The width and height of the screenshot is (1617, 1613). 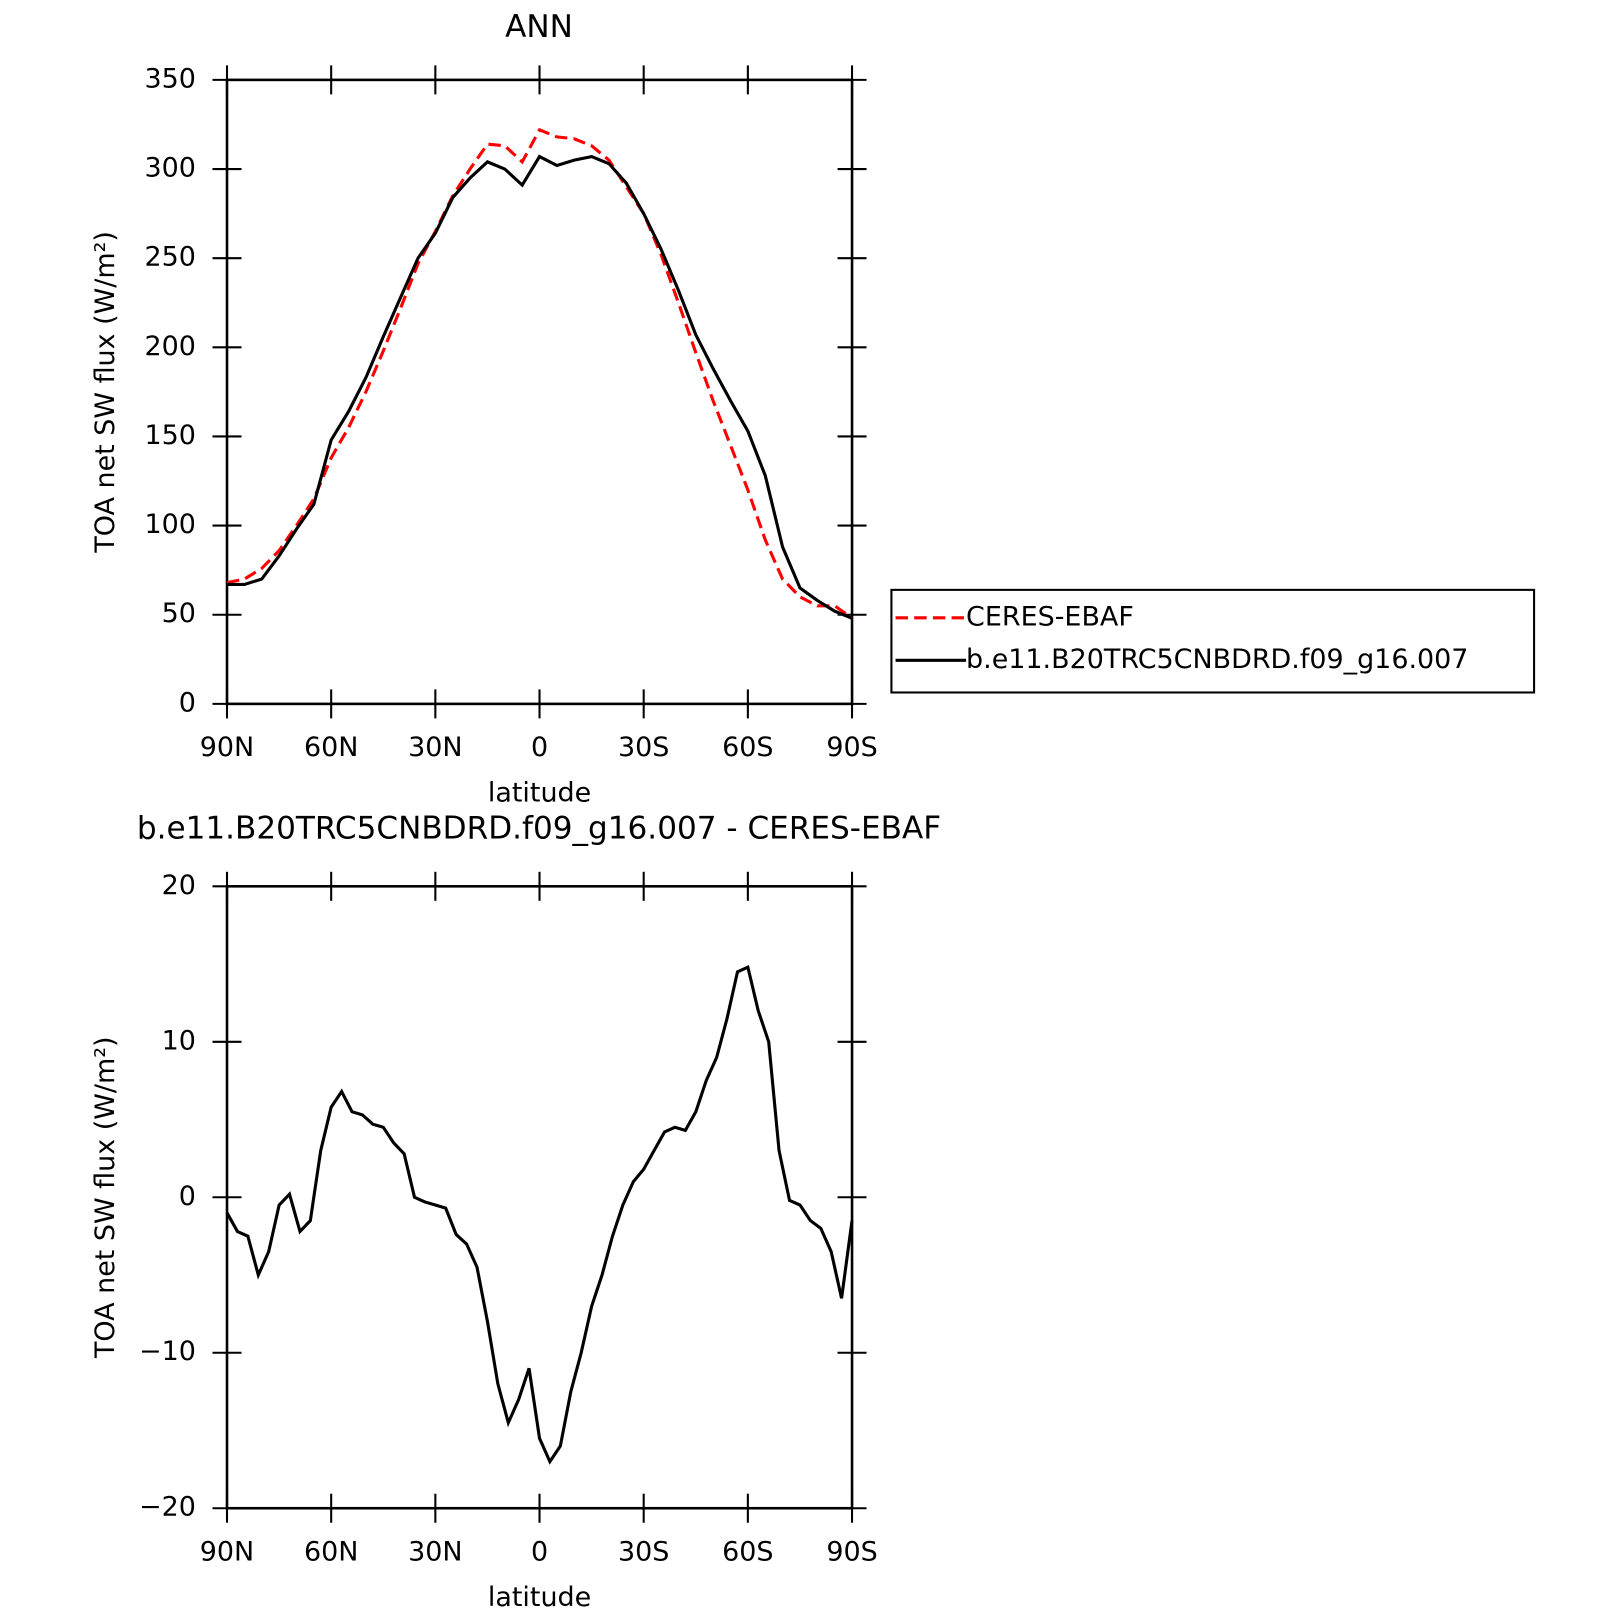 What do you see at coordinates (169, 168) in the screenshot?
I see `y-tick-label: 300` at bounding box center [169, 168].